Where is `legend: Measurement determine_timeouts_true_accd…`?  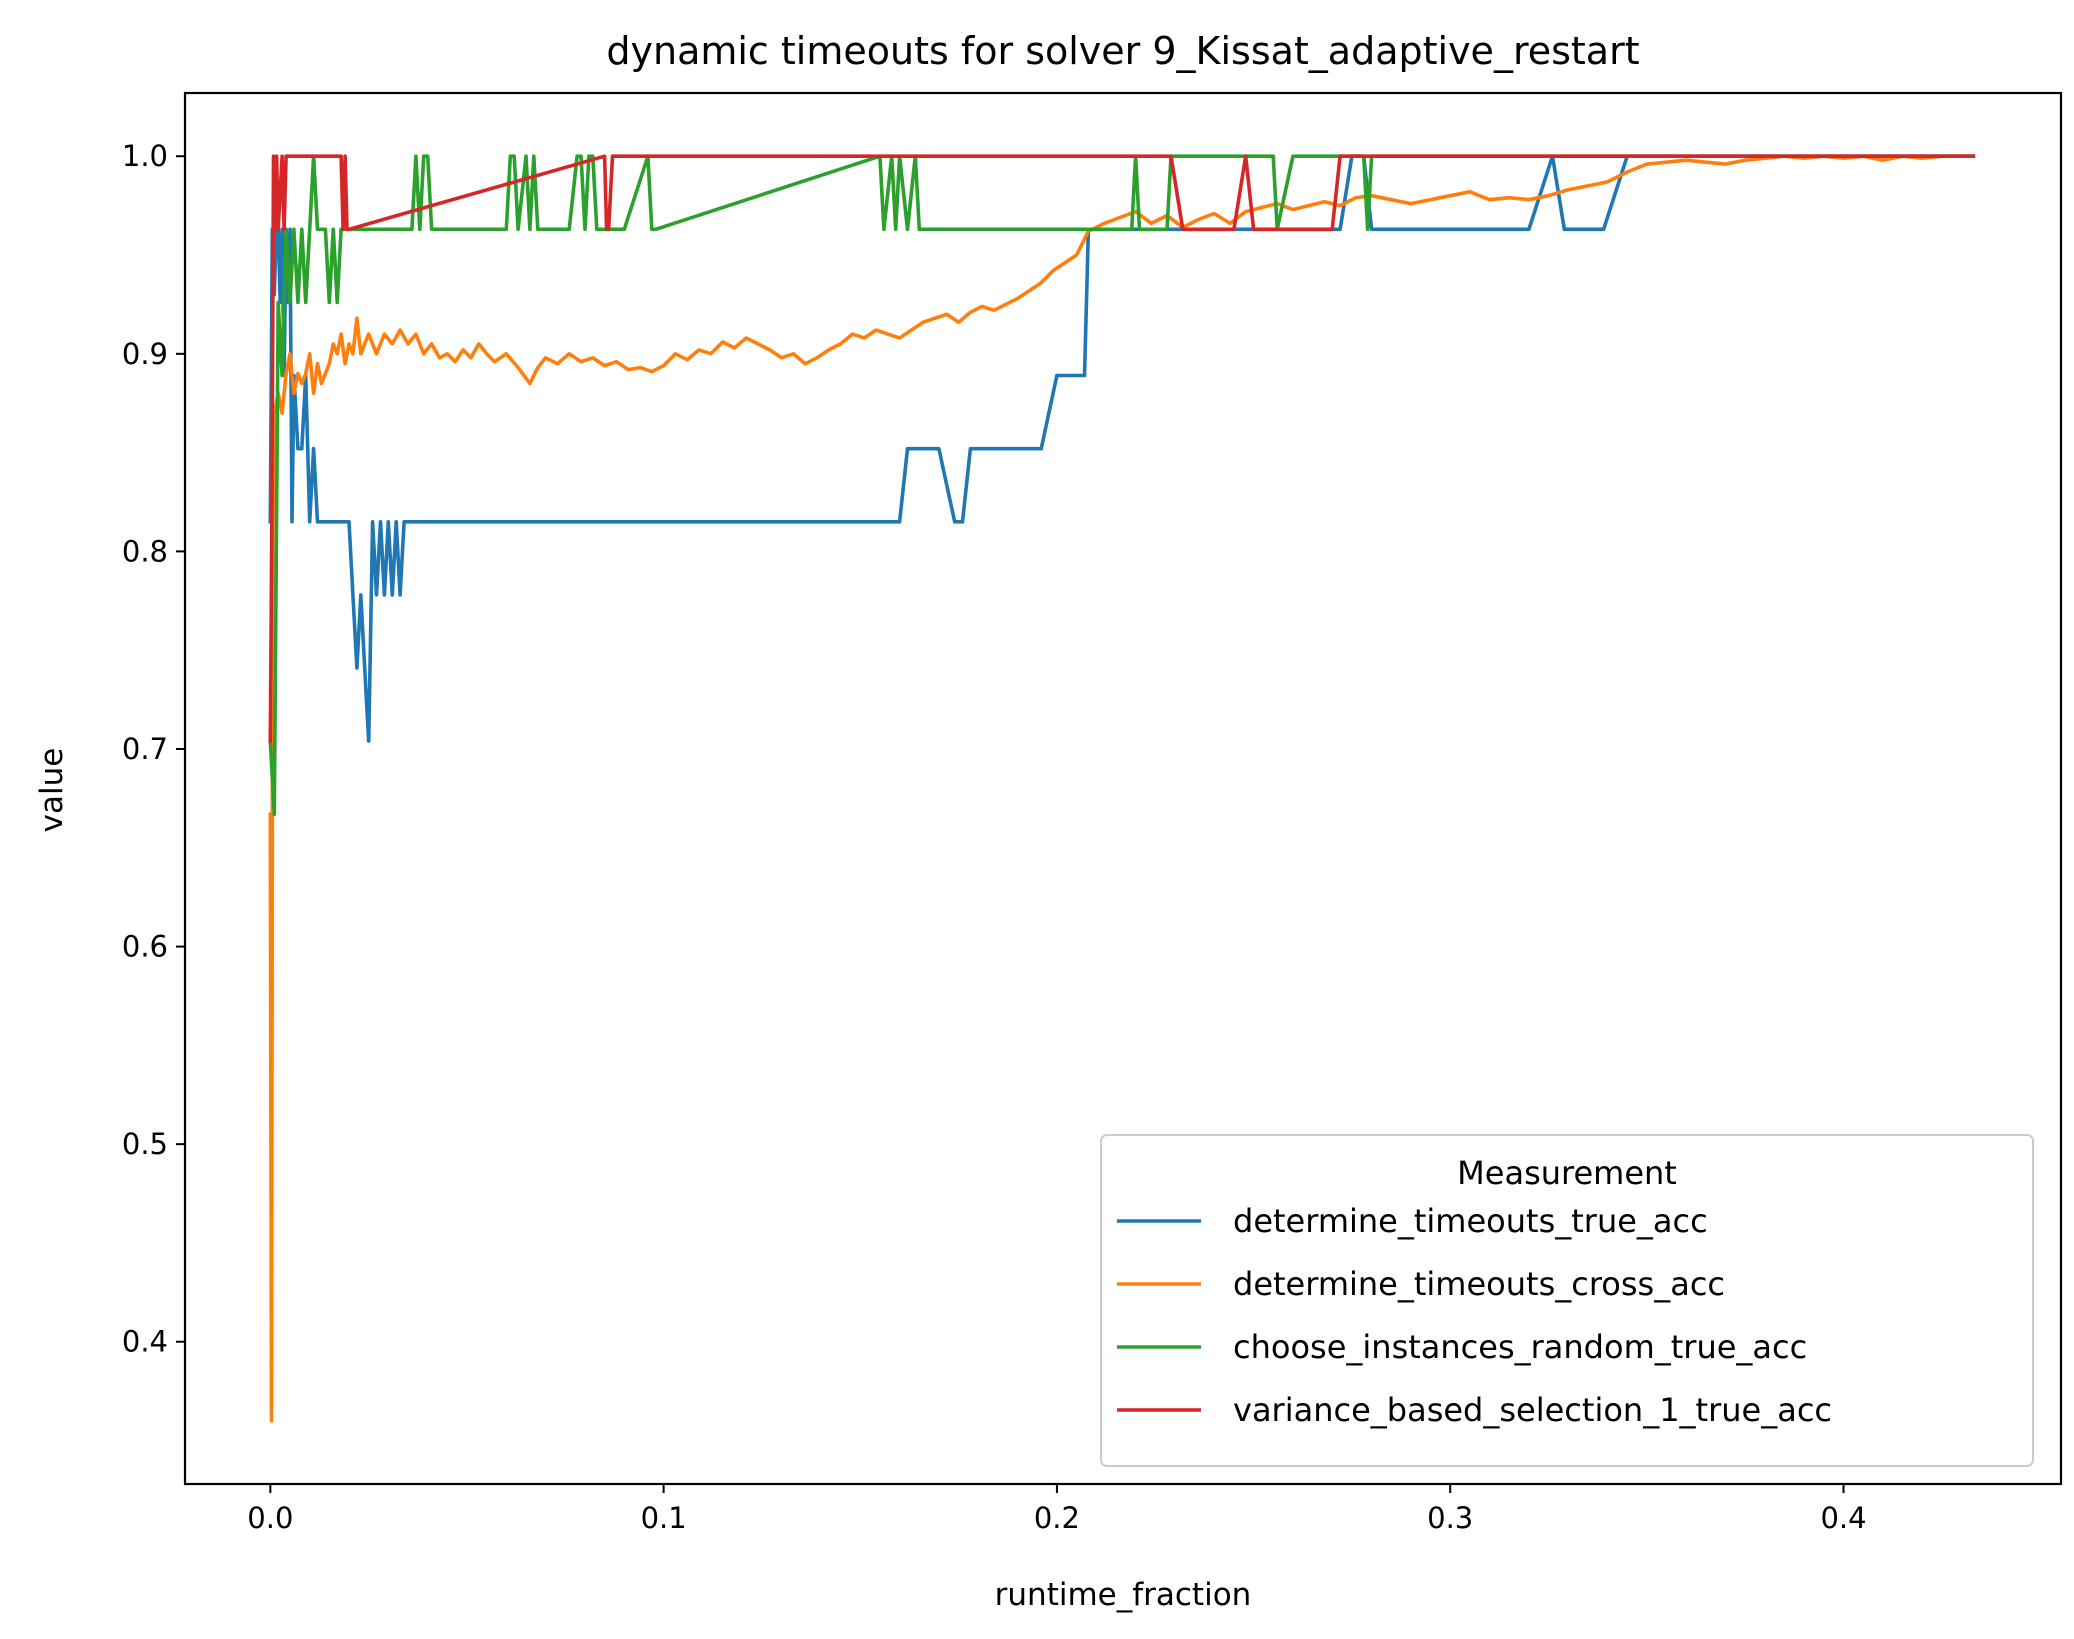
legend: Measurement determine_timeouts_true_accd… is located at coordinates (1567, 1300).